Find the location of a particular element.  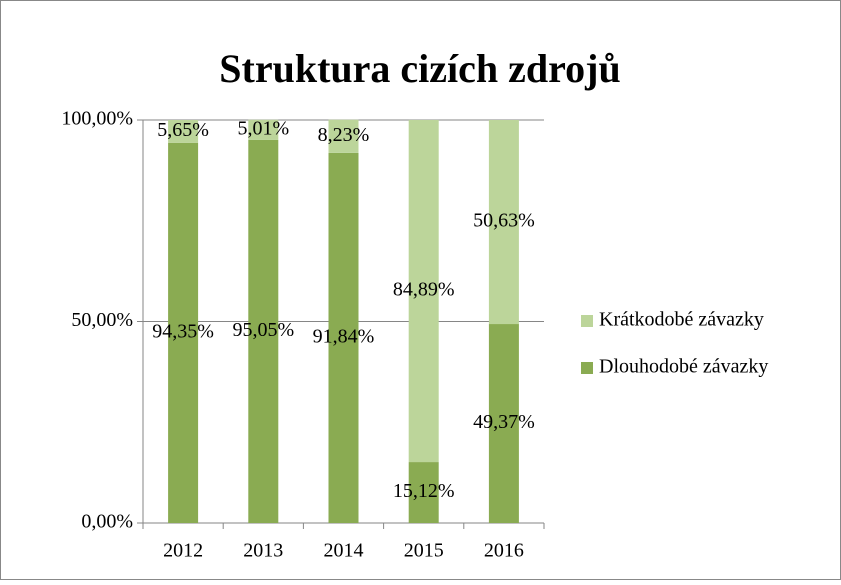

data-label: 95,05% is located at coordinates (263, 330).